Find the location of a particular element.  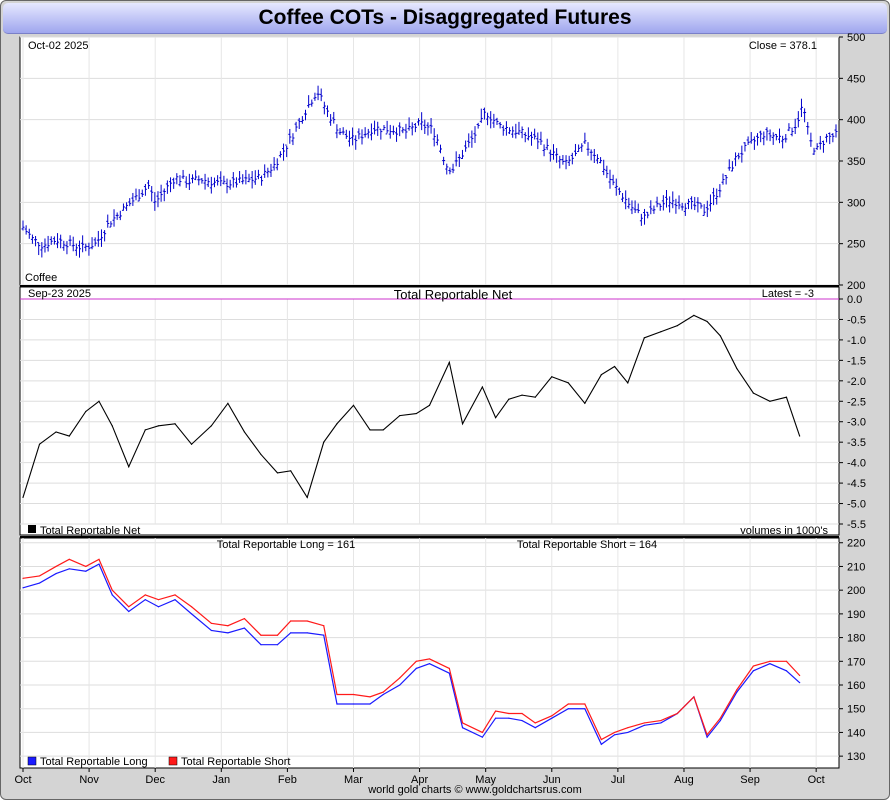

y-tick-label: -3.0 is located at coordinates (856, 423).